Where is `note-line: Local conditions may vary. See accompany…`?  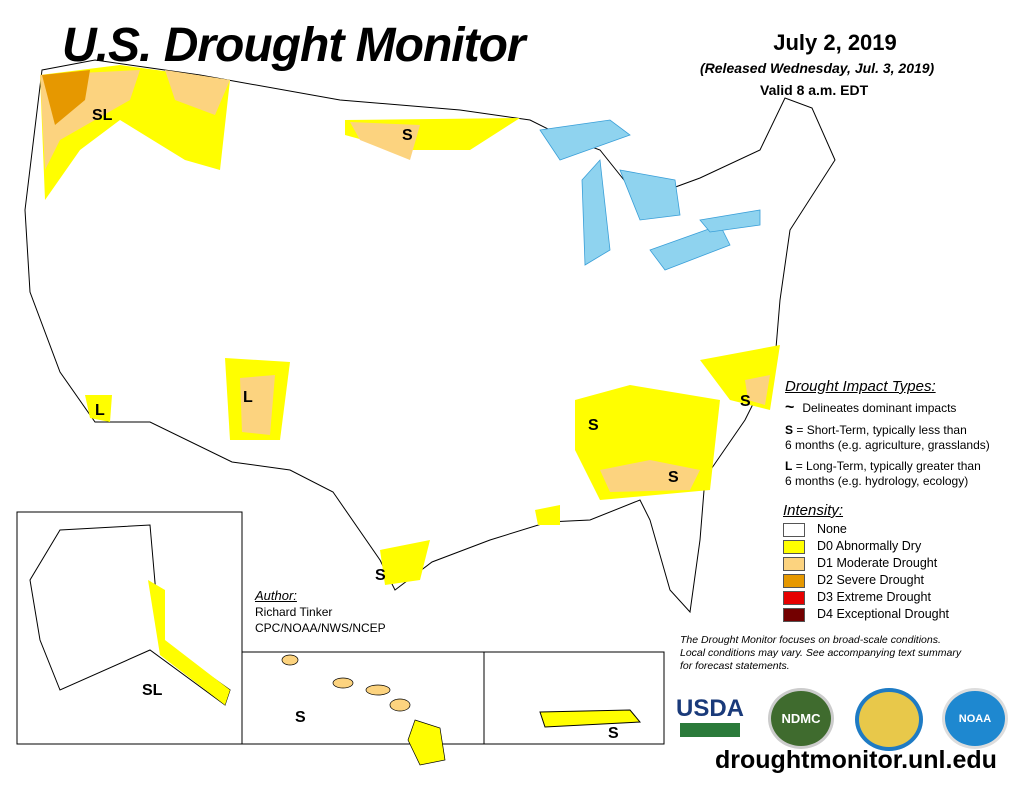 note-line: Local conditions may vary. See accompany… is located at coordinates (821, 653).